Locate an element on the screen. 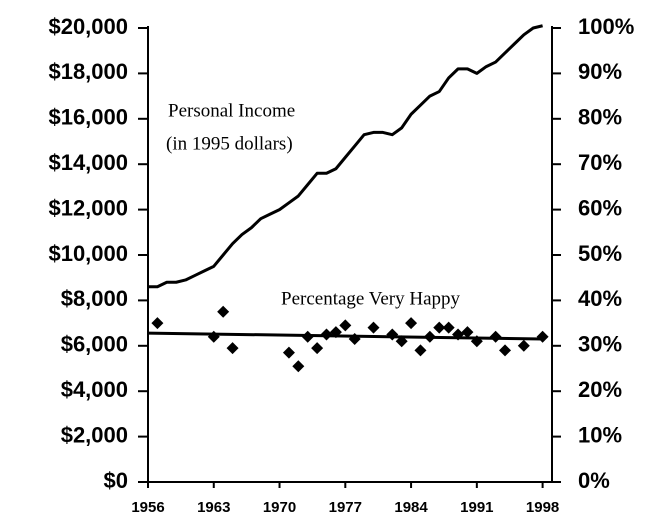 The height and width of the screenshot is (522, 650). y-tick-label: $6,000 is located at coordinates (94, 344).